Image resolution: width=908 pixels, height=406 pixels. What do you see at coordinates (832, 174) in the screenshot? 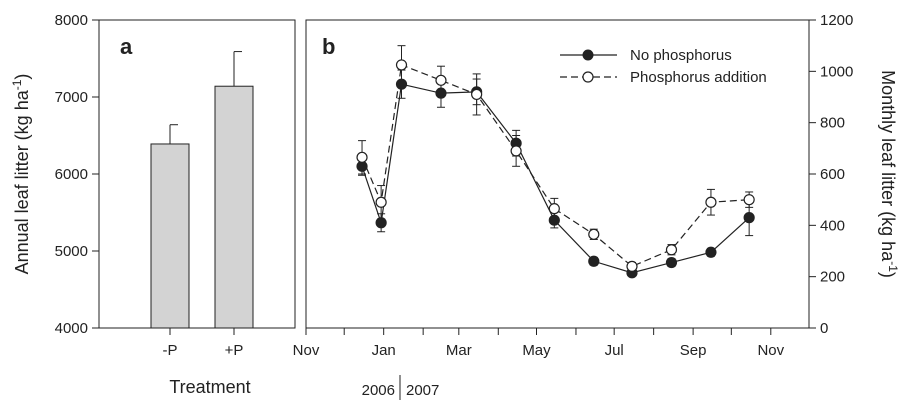
I see `y-tick-label-right-3: 600` at bounding box center [832, 174].